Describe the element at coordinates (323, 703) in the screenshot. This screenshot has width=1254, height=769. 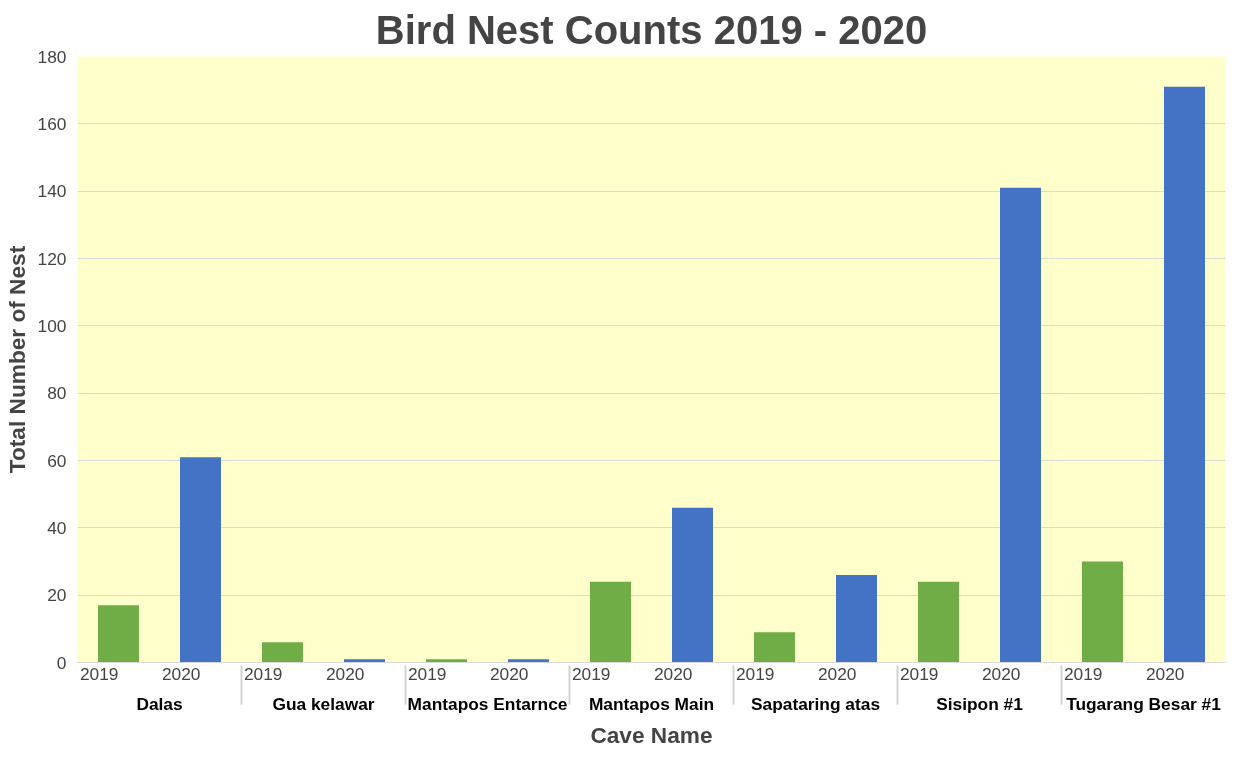
I see `x-tick-label: Gua kelawar` at that location.